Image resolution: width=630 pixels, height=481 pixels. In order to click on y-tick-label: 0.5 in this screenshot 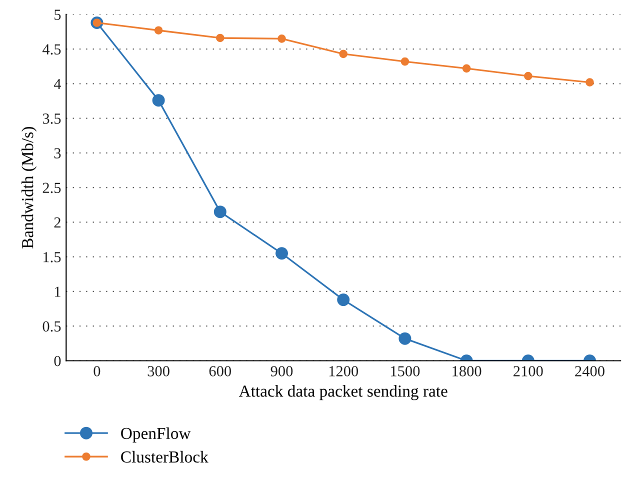, I will do `click(51, 326)`.